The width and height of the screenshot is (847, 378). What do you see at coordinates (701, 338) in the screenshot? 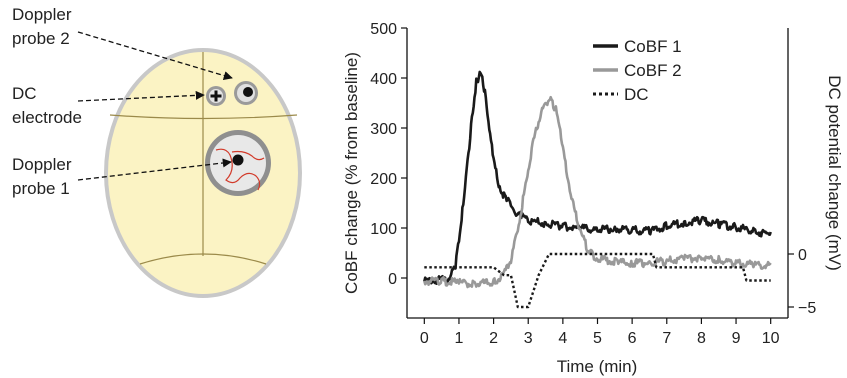
I see `x-tick-label: 8` at bounding box center [701, 338].